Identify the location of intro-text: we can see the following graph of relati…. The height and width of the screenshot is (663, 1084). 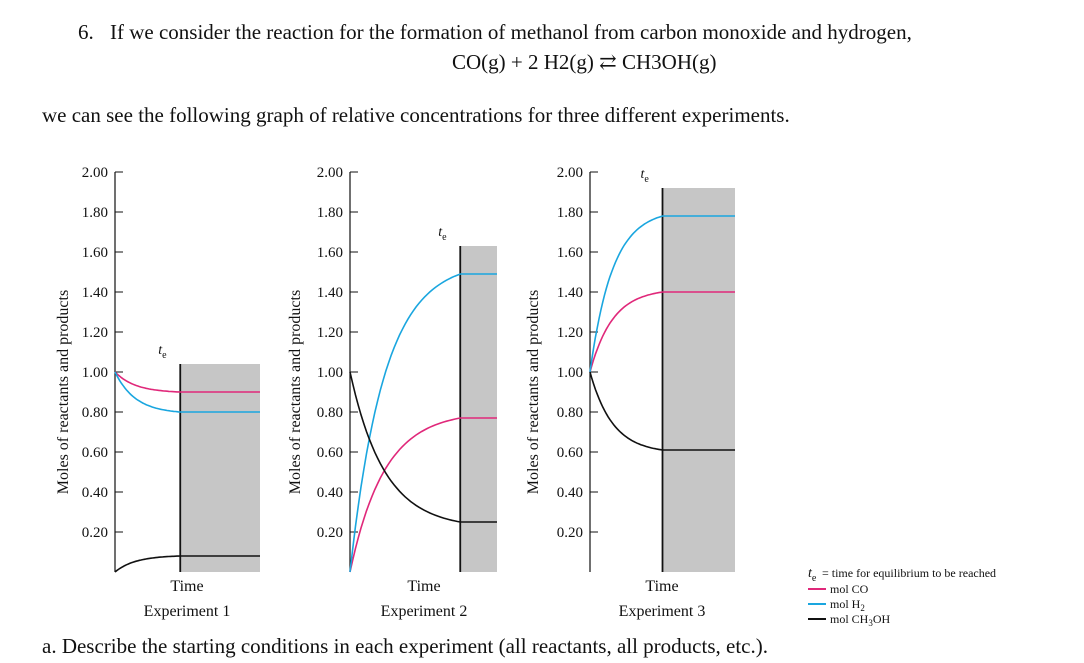
(416, 115).